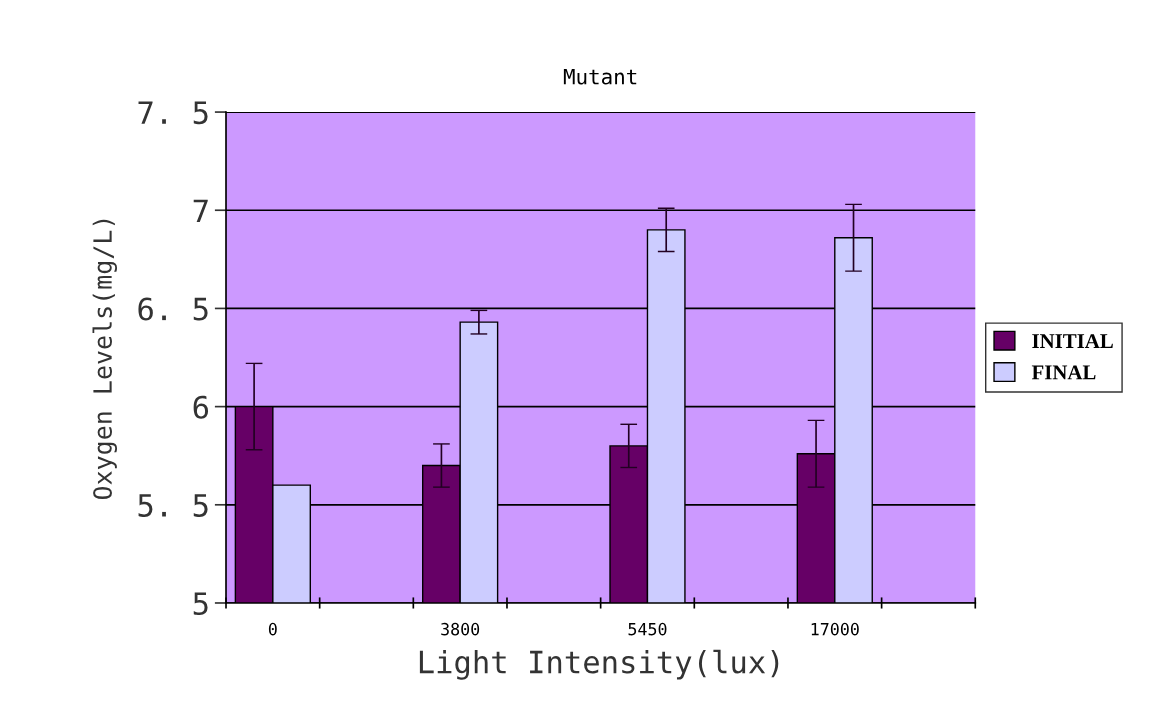  I want to click on y-tick-label: 7. 5, so click(173, 113).